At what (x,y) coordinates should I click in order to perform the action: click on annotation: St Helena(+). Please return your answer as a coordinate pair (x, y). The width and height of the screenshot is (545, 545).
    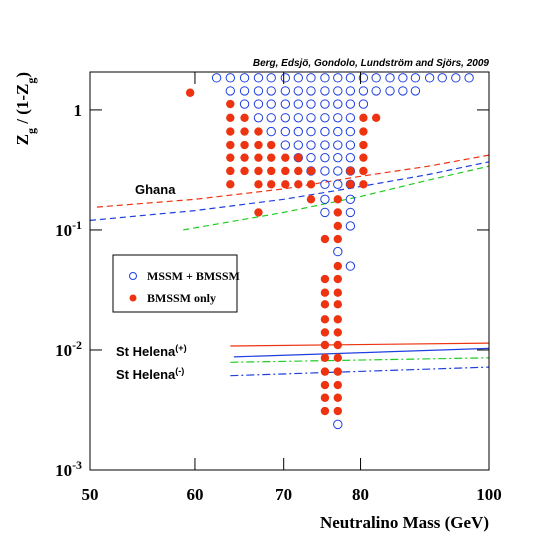
    Looking at the image, I should click on (151, 351).